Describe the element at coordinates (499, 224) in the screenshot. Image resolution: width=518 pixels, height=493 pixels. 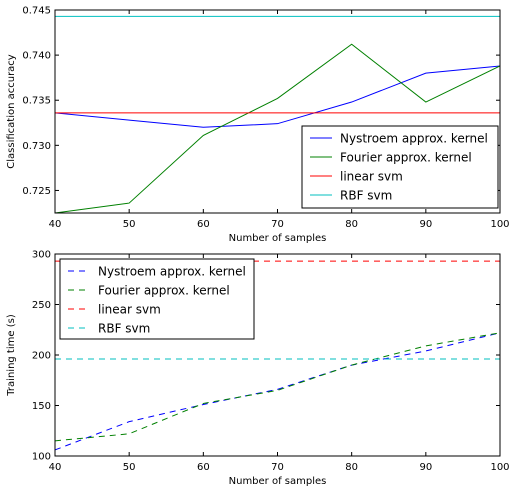
I see `accuracy-x-tick-label: 100` at that location.